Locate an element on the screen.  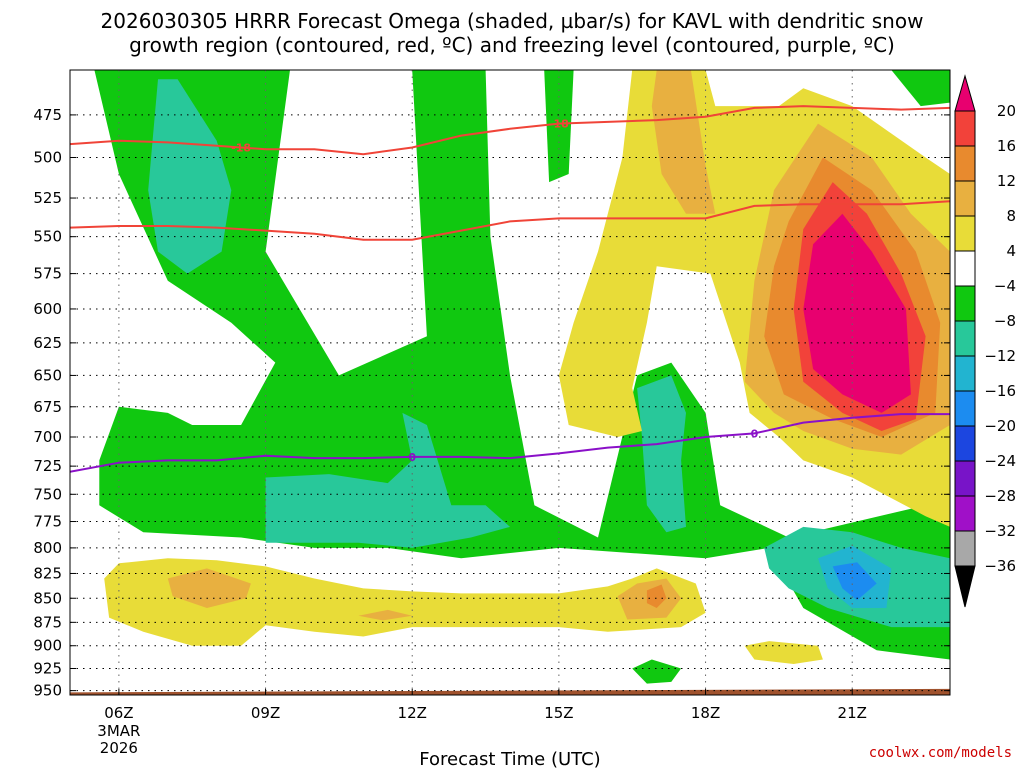
colorbar-label-10: −24 is located at coordinates (1000, 461).